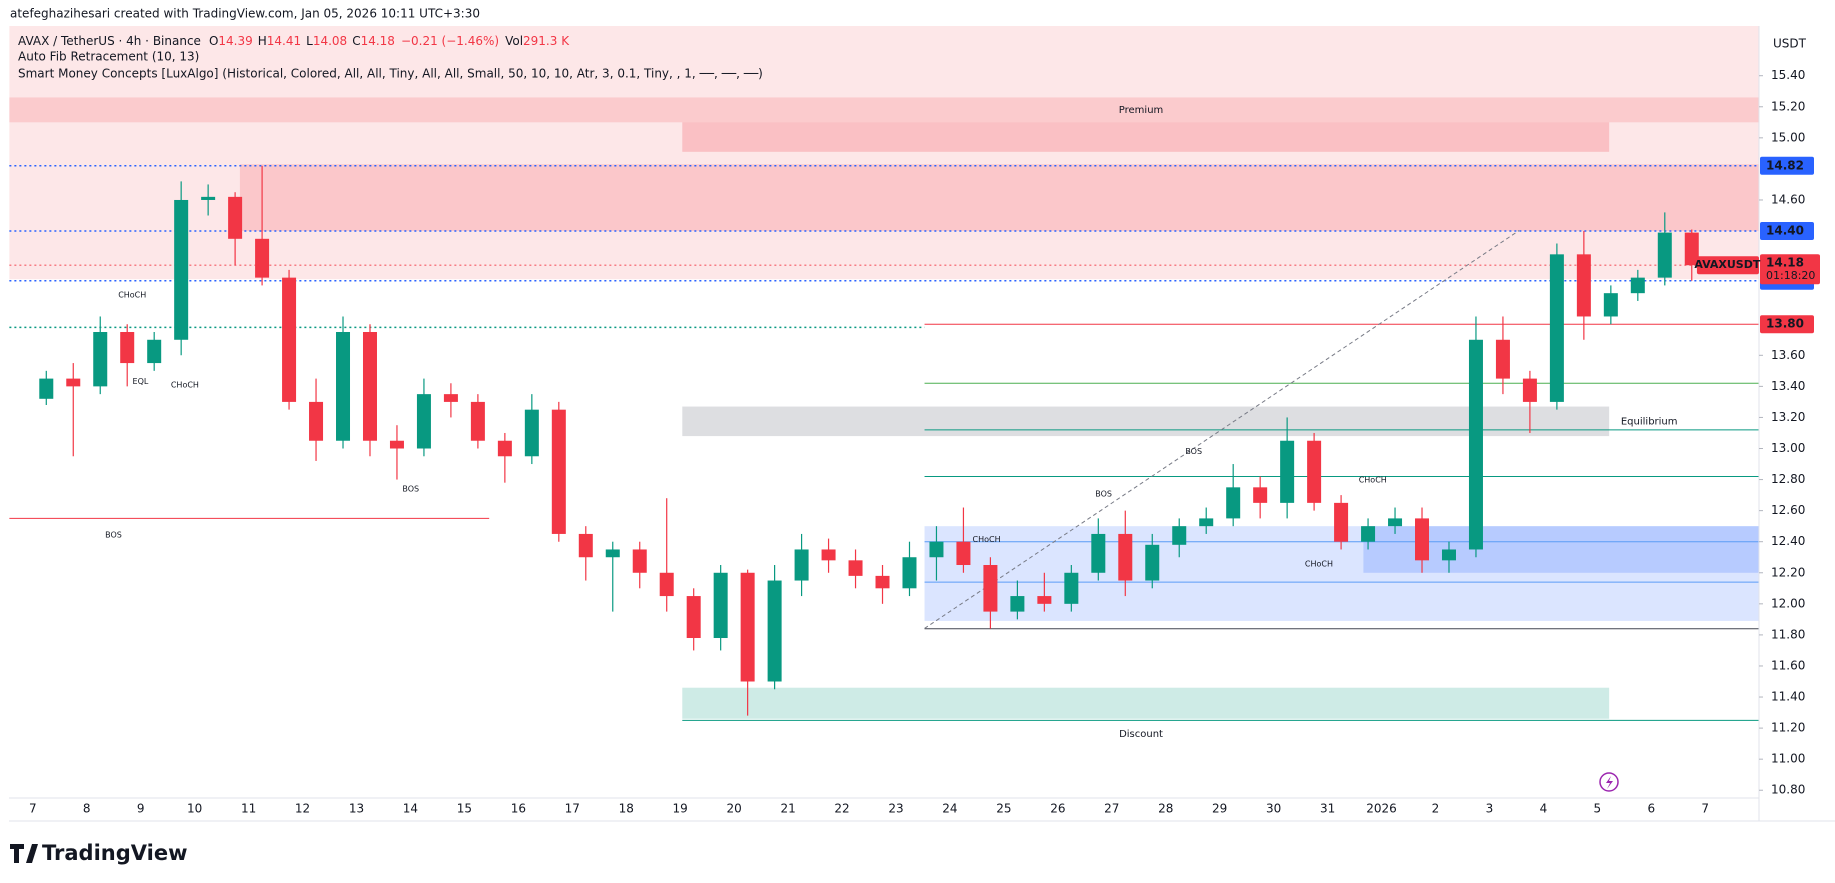 This screenshot has width=1835, height=883. Describe the element at coordinates (1788, 417) in the screenshot. I see `y-tick-label: 13.20` at that location.